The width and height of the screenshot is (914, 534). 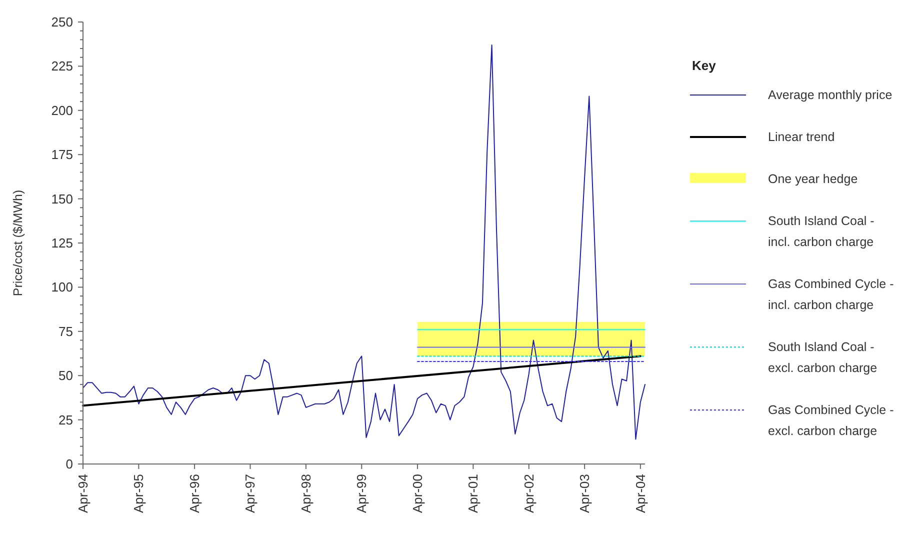 I want to click on y-tick-label: 75, so click(x=65, y=331).